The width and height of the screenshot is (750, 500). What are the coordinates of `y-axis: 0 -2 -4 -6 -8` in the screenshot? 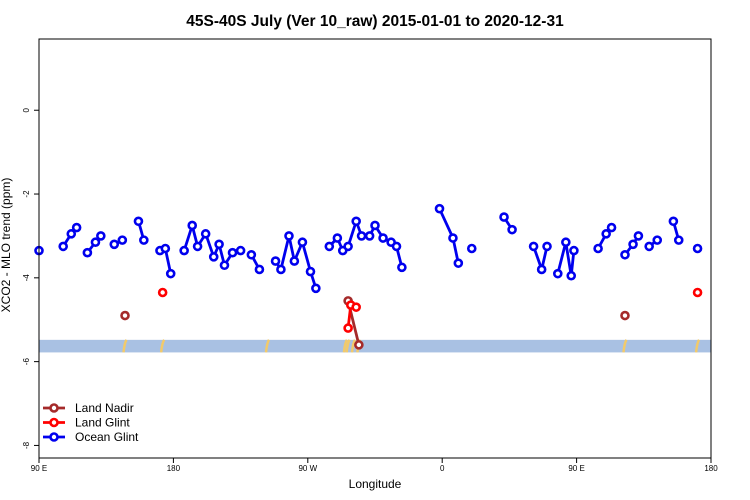 It's located at (30, 278).